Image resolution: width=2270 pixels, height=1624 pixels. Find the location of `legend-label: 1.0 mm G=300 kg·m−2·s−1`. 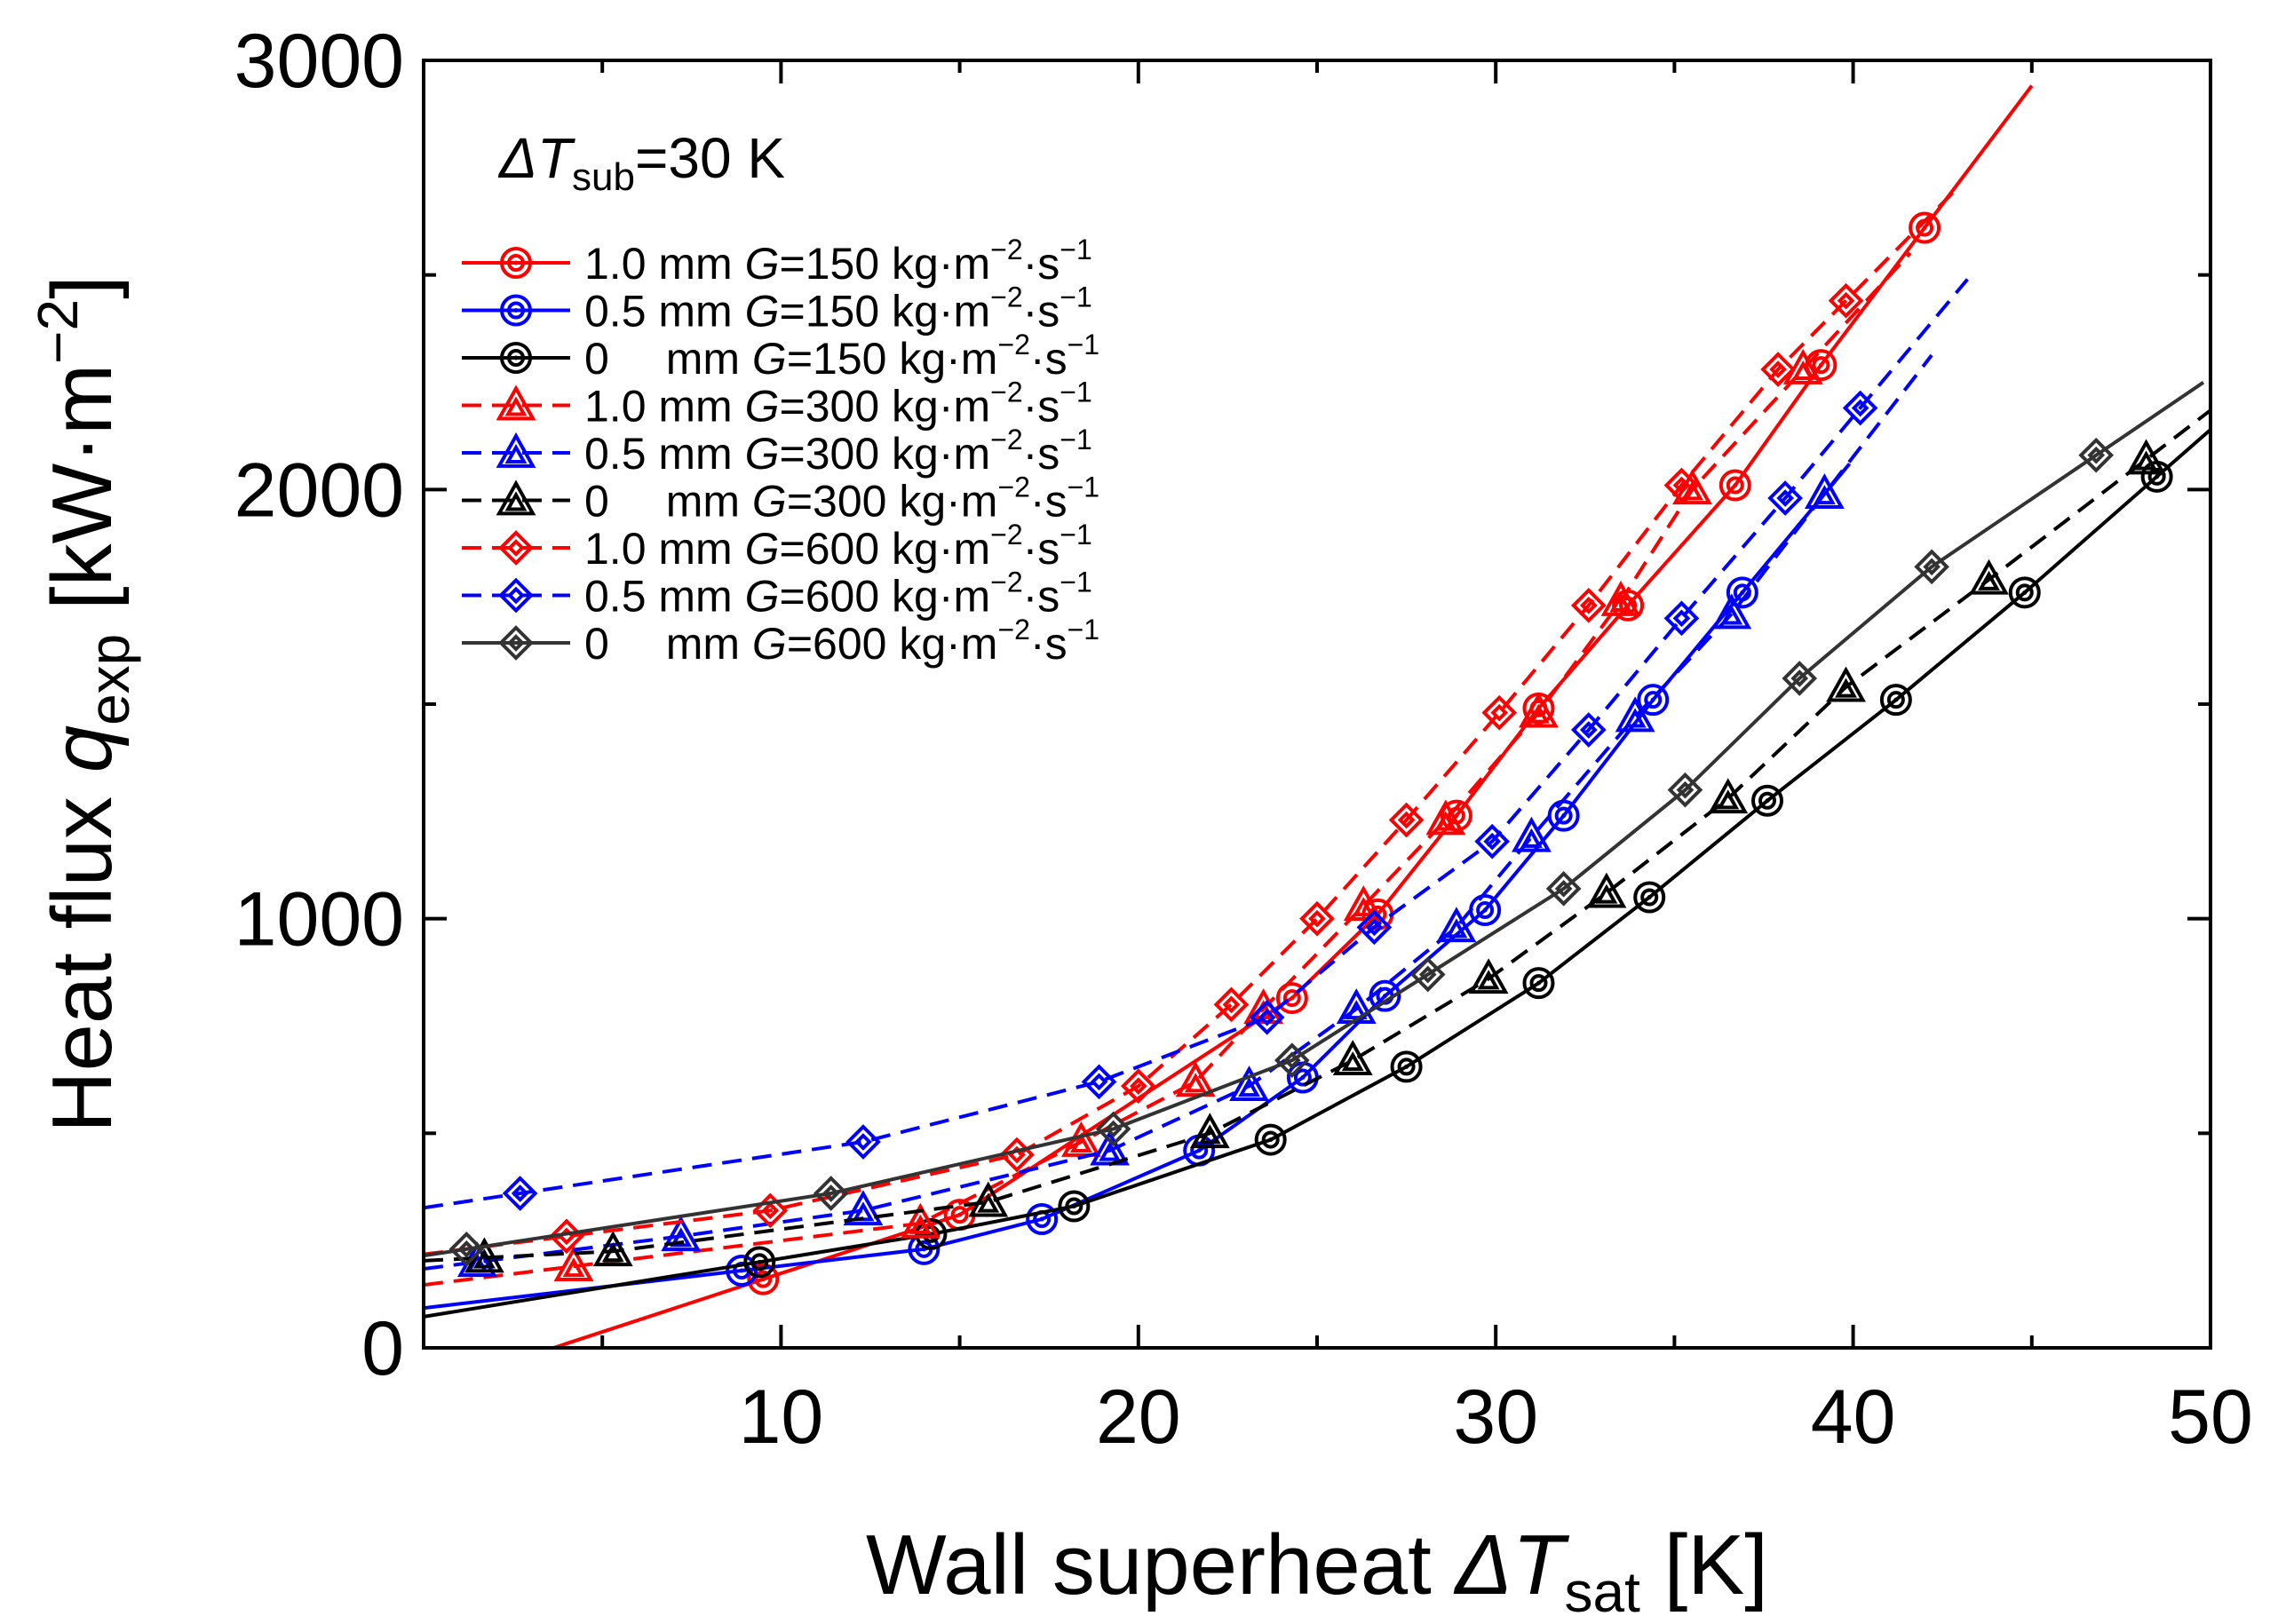

legend-label: 1.0 mm G=300 kg·m−2·s−1 is located at coordinates (838, 404).